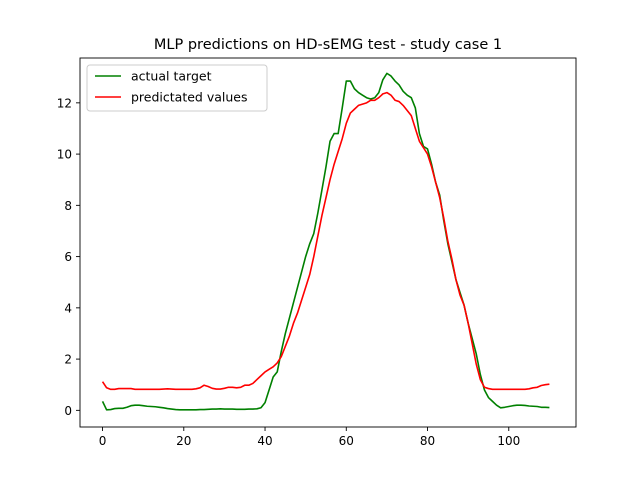 This screenshot has height=485, width=640. I want to click on x-tick-label: 100, so click(508, 441).